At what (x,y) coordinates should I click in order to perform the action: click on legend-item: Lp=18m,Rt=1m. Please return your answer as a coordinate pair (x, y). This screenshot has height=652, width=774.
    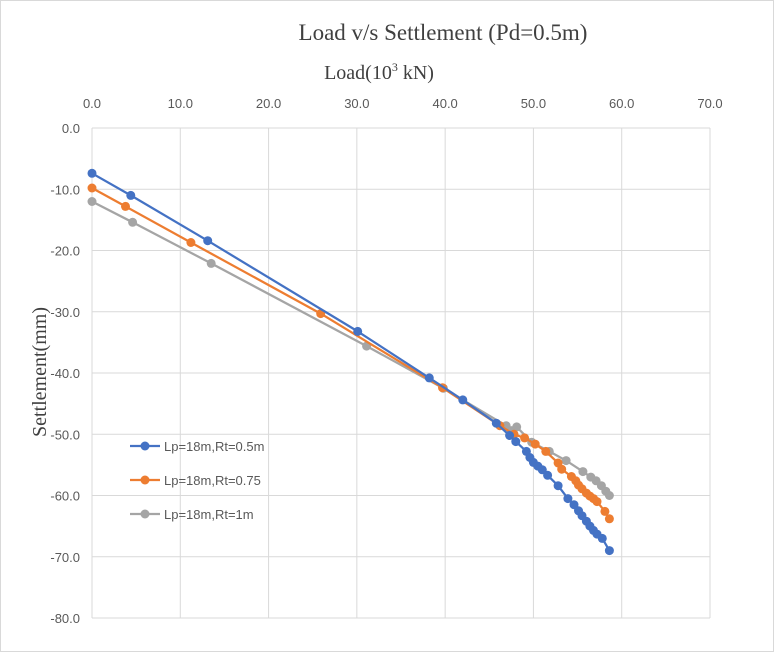
    Looking at the image, I should click on (192, 514).